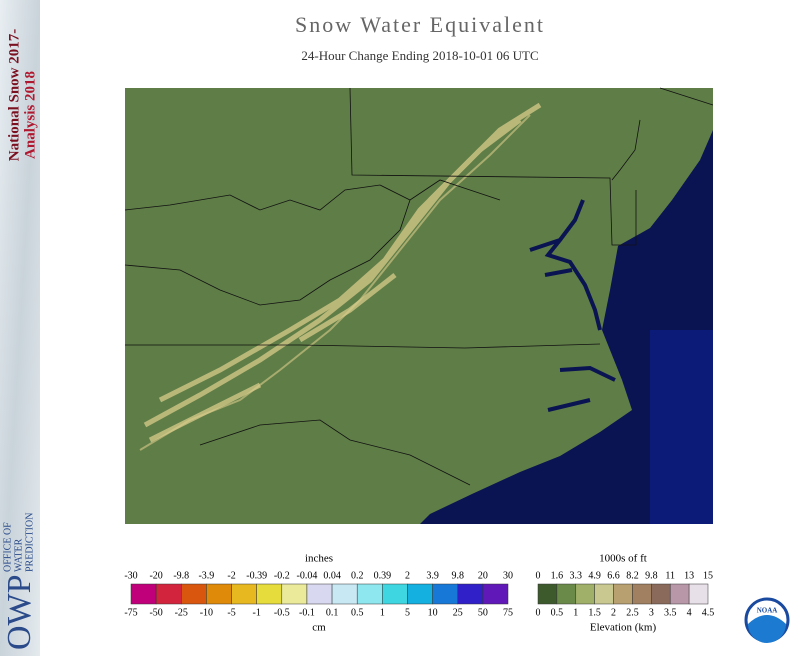 This screenshot has height=656, width=801. I want to click on noaa-logo: NOAA, so click(767, 620).